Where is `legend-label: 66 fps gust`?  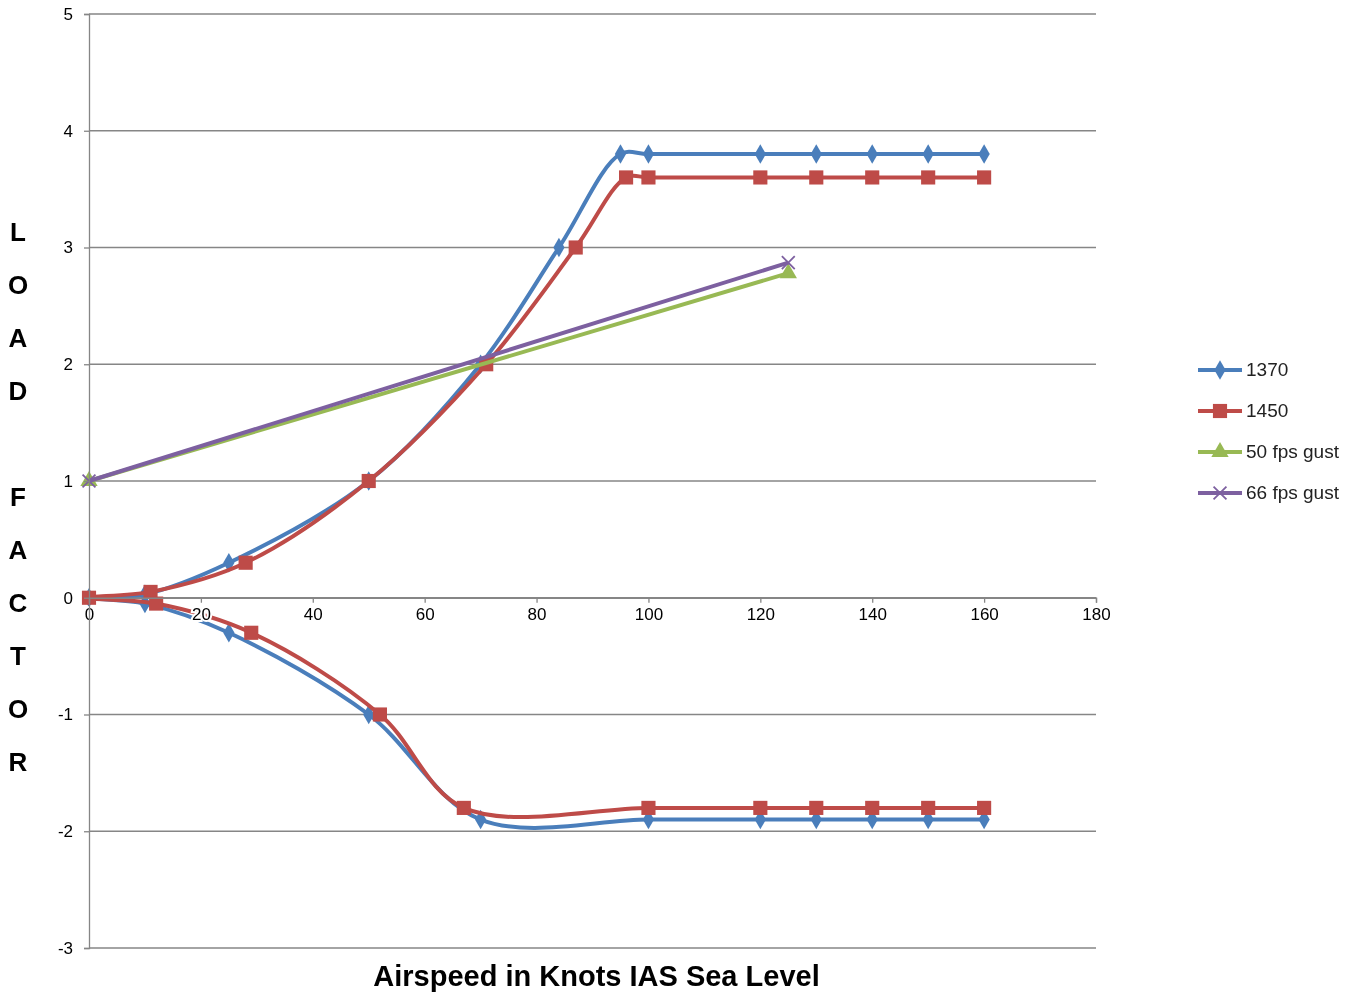 legend-label: 66 fps gust is located at coordinates (1293, 492).